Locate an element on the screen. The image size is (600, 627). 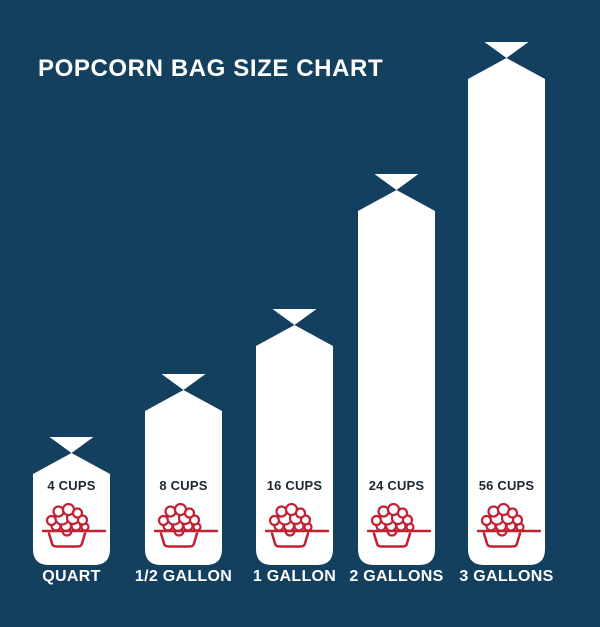
page-title: POPCORN BAG SIZE CHART is located at coordinates (211, 68).